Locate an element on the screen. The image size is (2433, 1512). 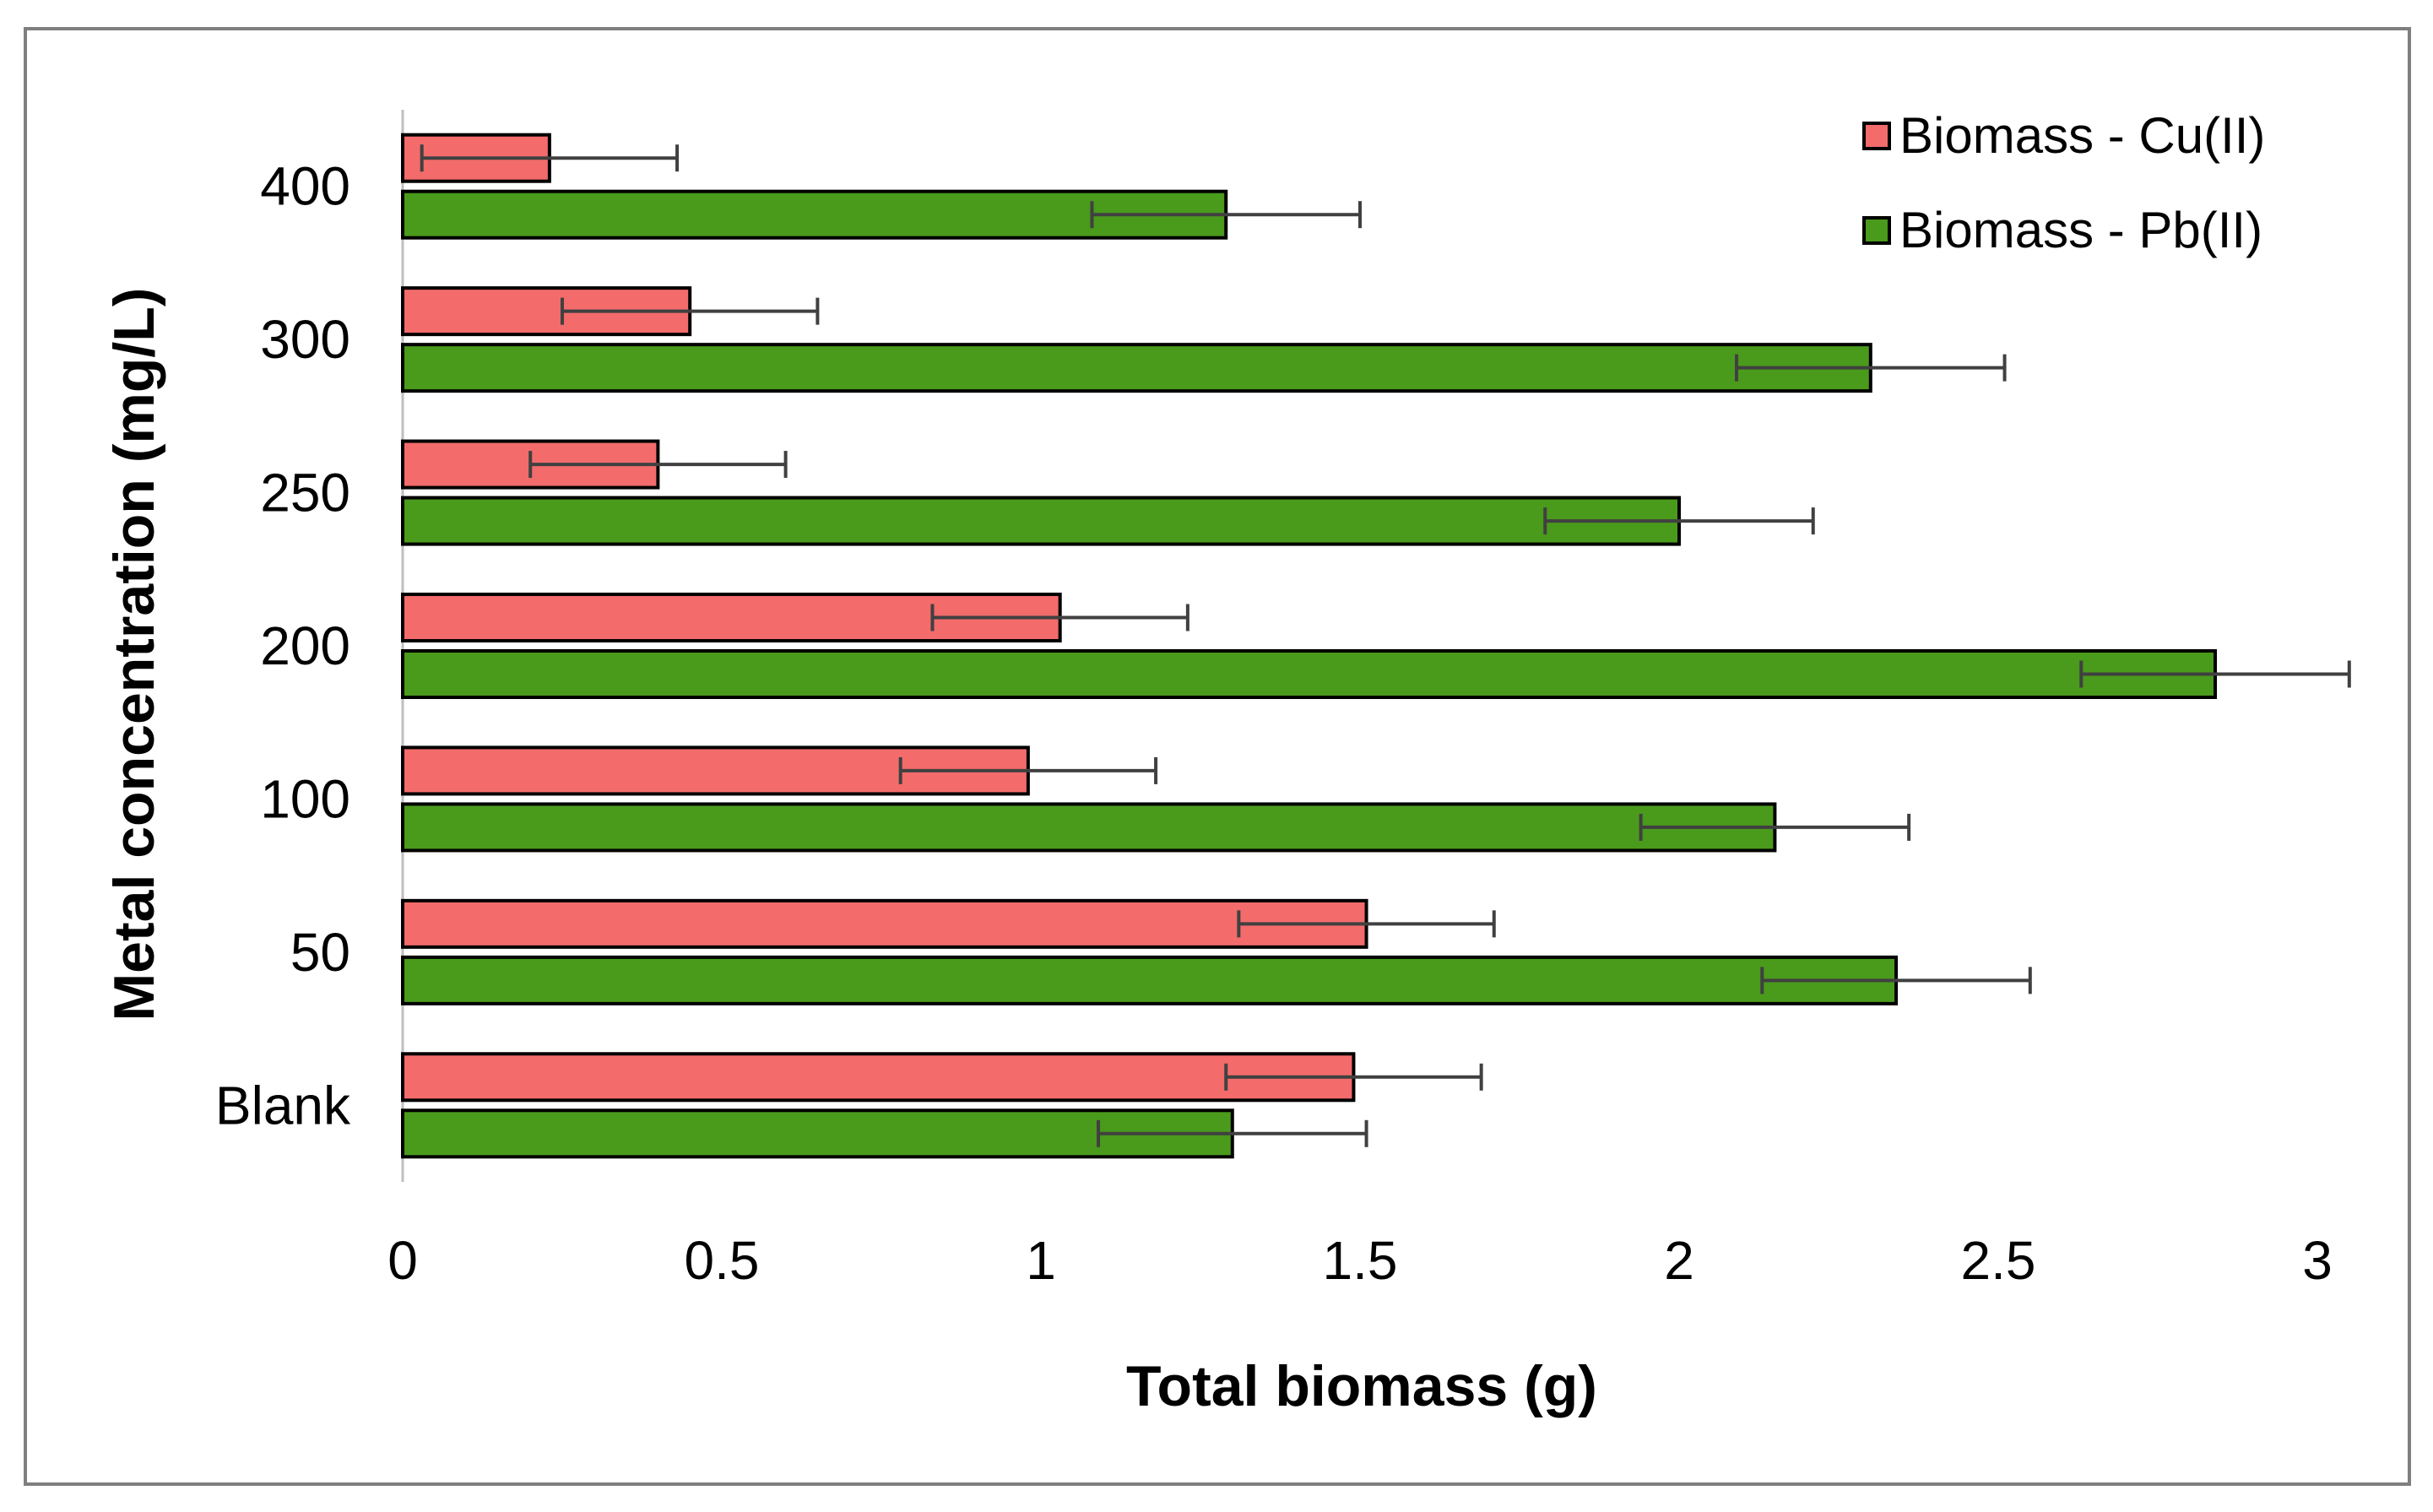
bar-cu-blank is located at coordinates (878, 1077).